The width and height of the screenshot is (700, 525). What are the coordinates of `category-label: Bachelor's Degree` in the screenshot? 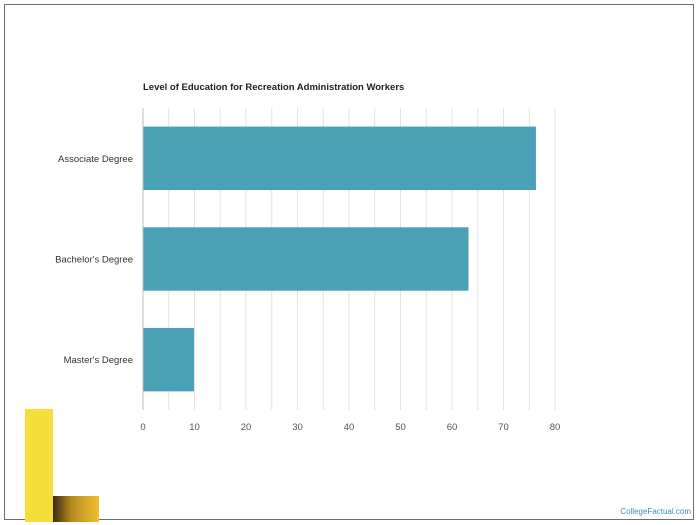 It's located at (94, 260).